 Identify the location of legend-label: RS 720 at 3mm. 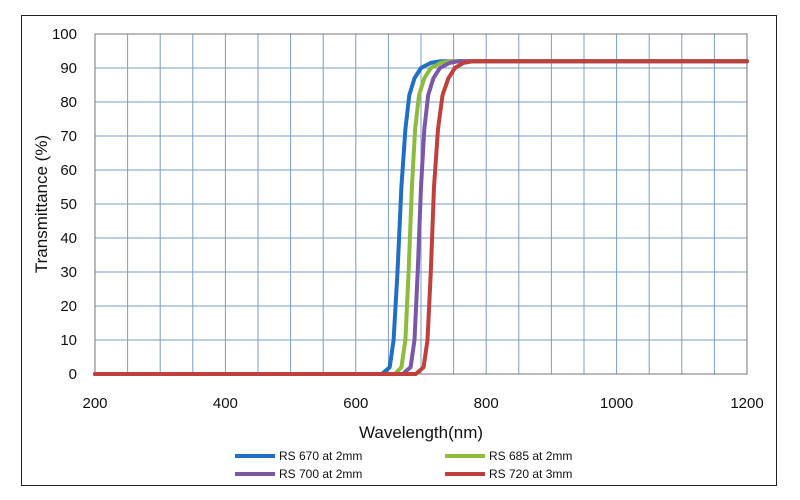
(530, 474).